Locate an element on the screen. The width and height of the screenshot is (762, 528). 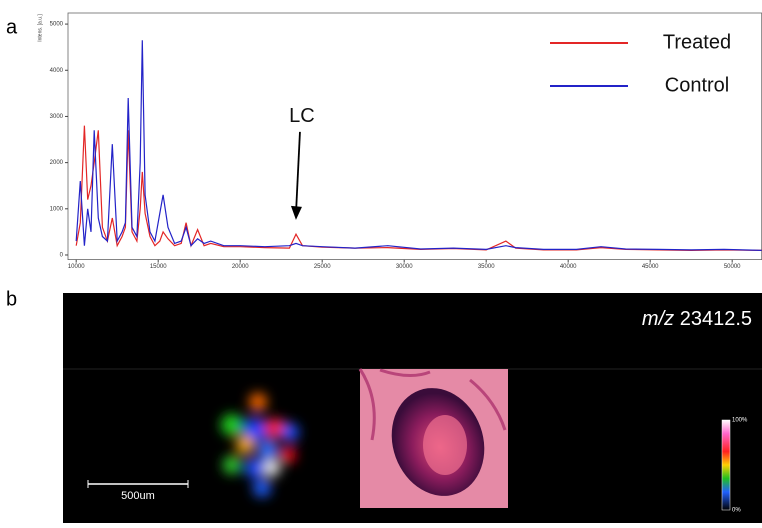
y-tick-label: 5000 is located at coordinates (57, 25).